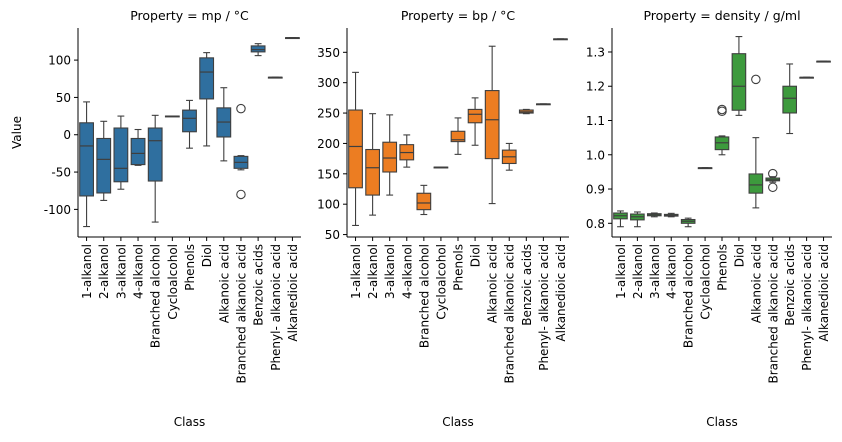 This screenshot has width=842, height=442. What do you see at coordinates (595, 190) in the screenshot?
I see `y-tick-label: 0.9` at bounding box center [595, 190].